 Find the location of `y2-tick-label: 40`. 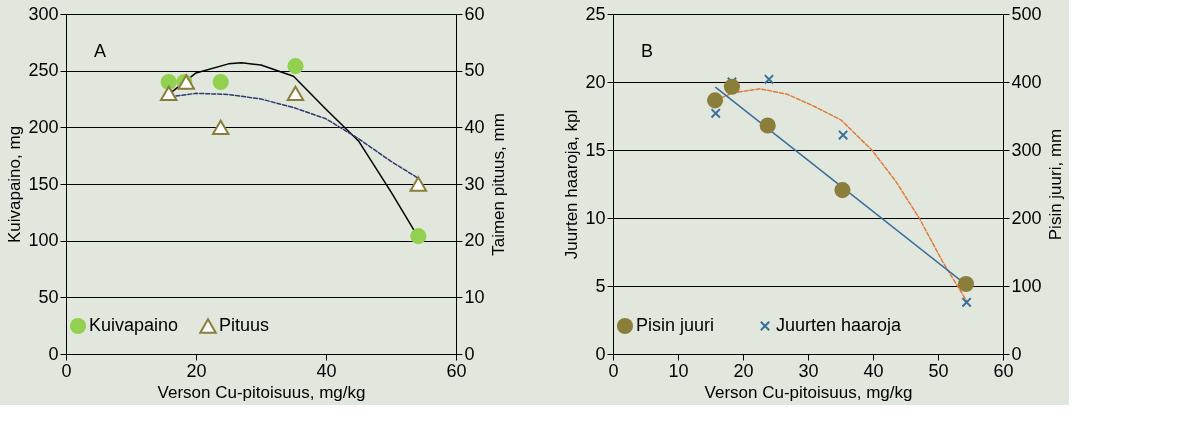

y2-tick-label: 40 is located at coordinates (474, 126).